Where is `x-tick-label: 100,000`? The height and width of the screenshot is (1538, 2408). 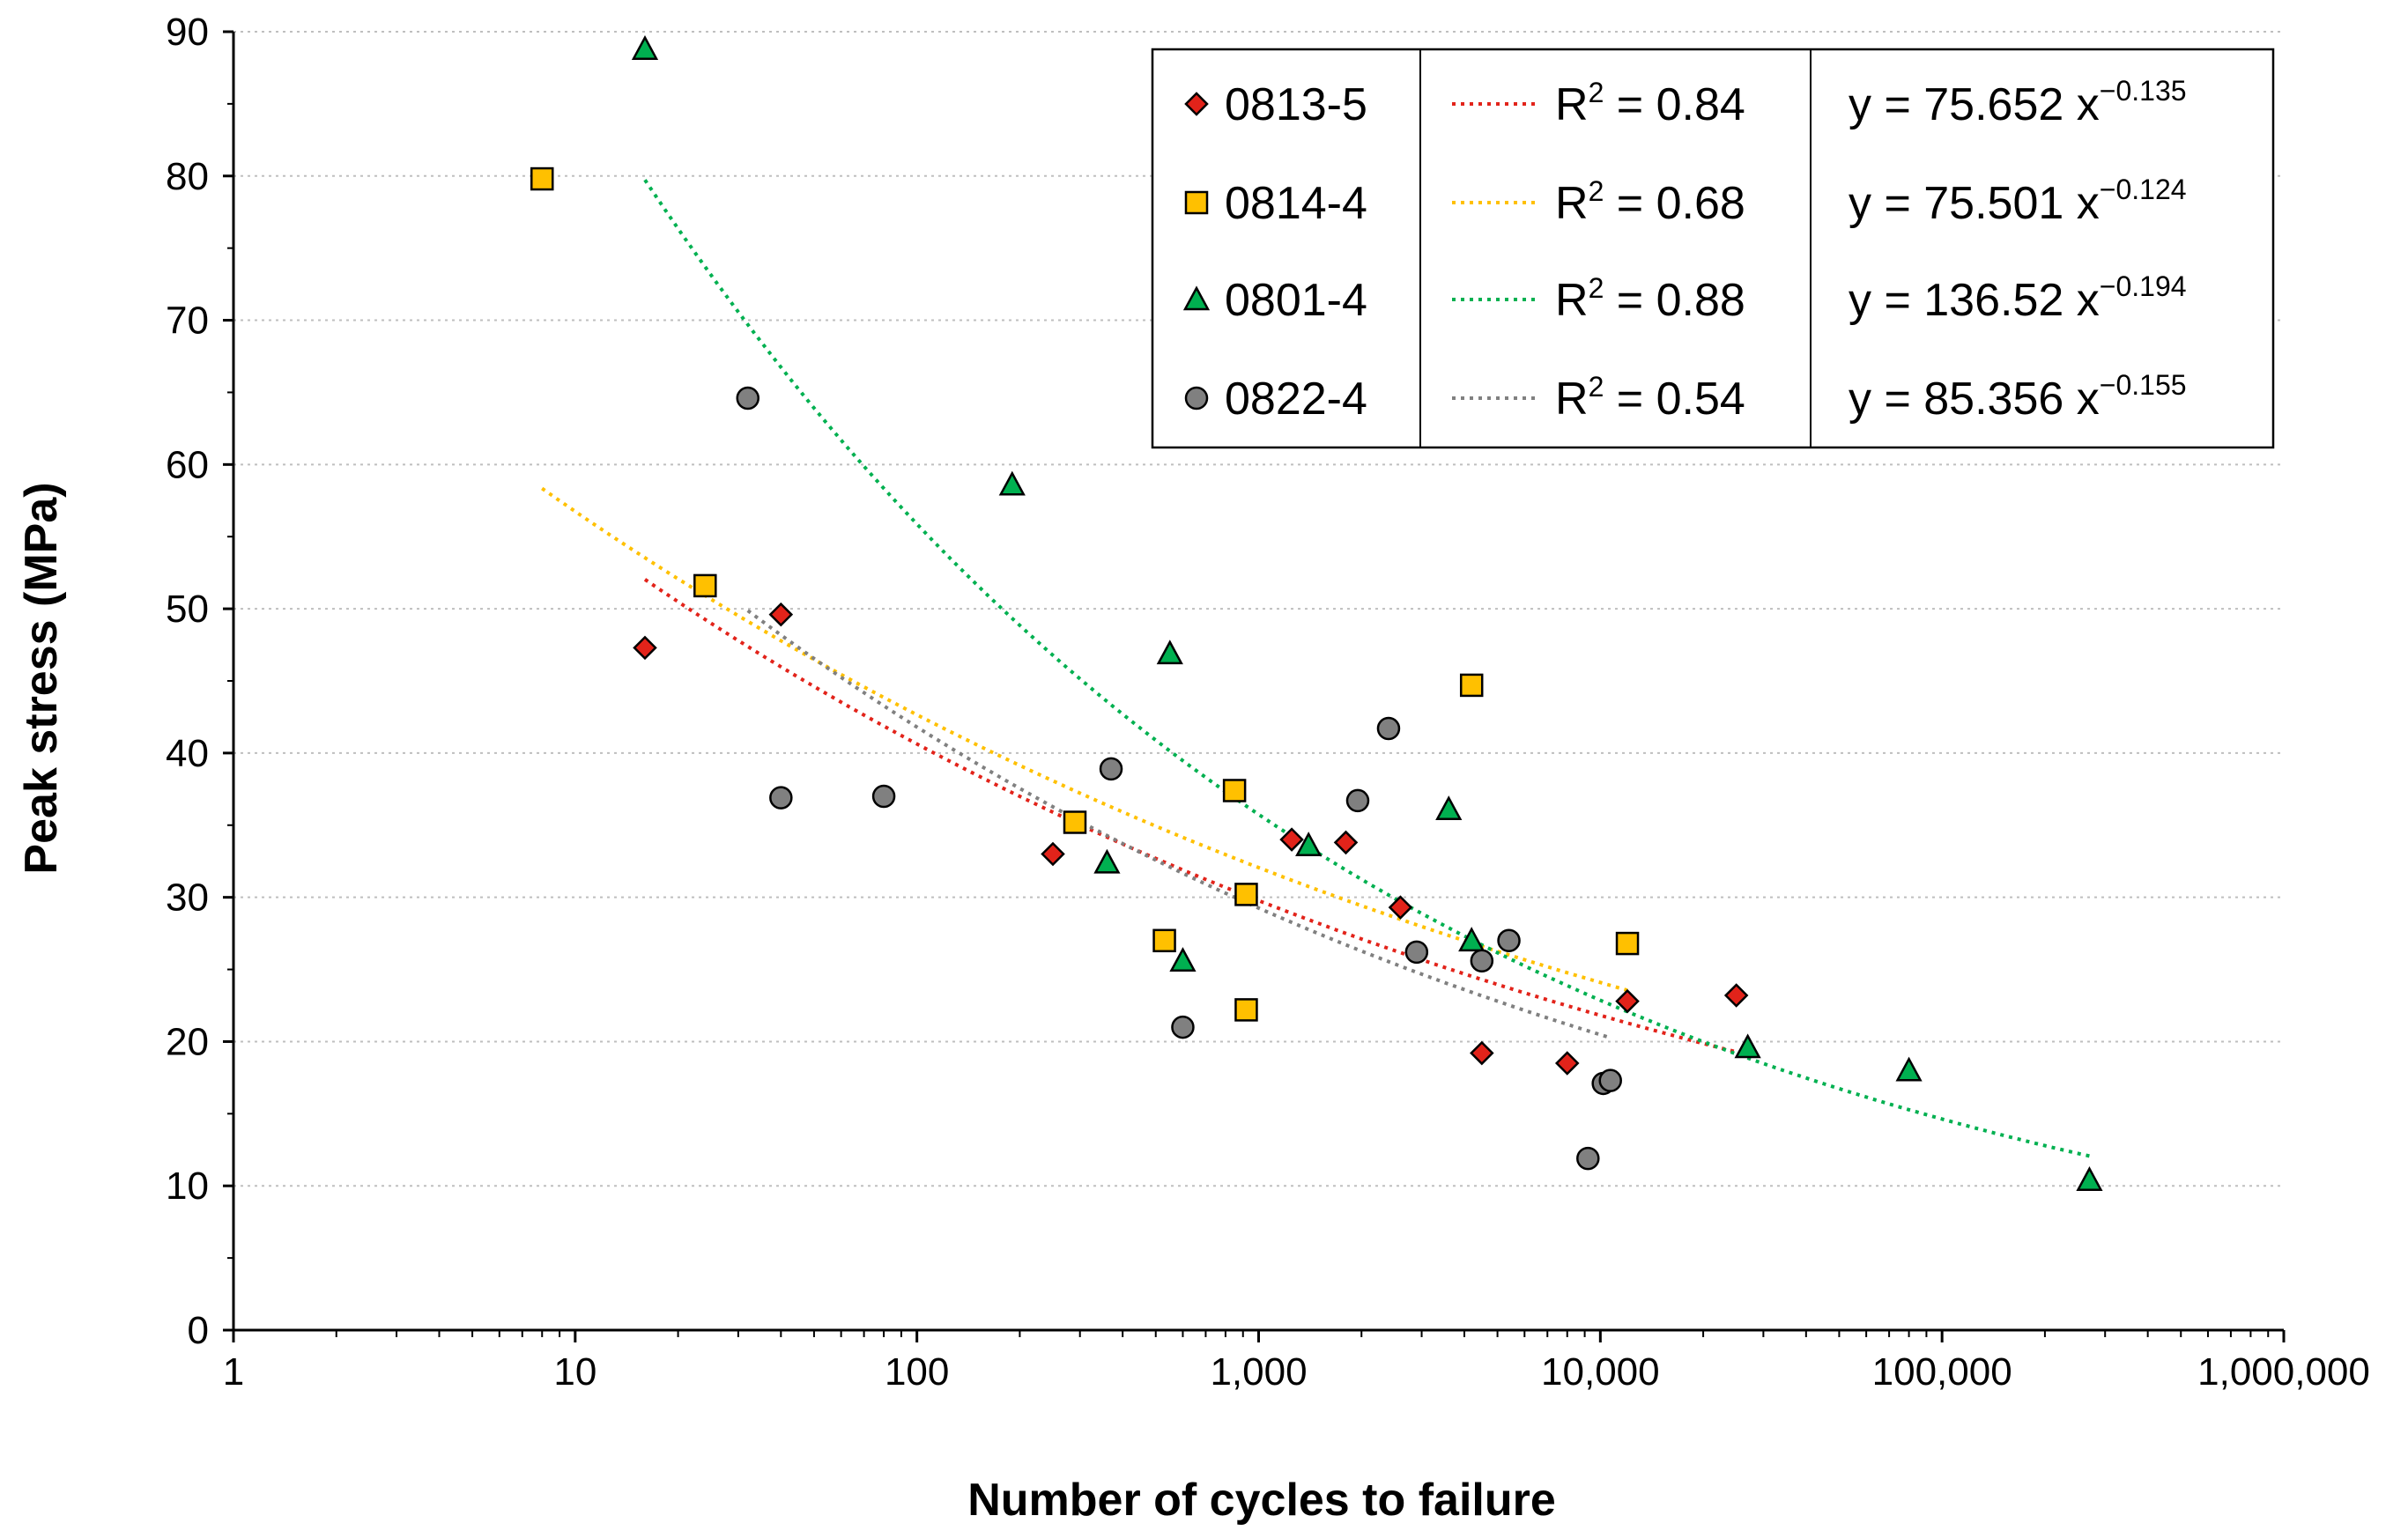 x-tick-label: 100,000 is located at coordinates (1942, 1372).